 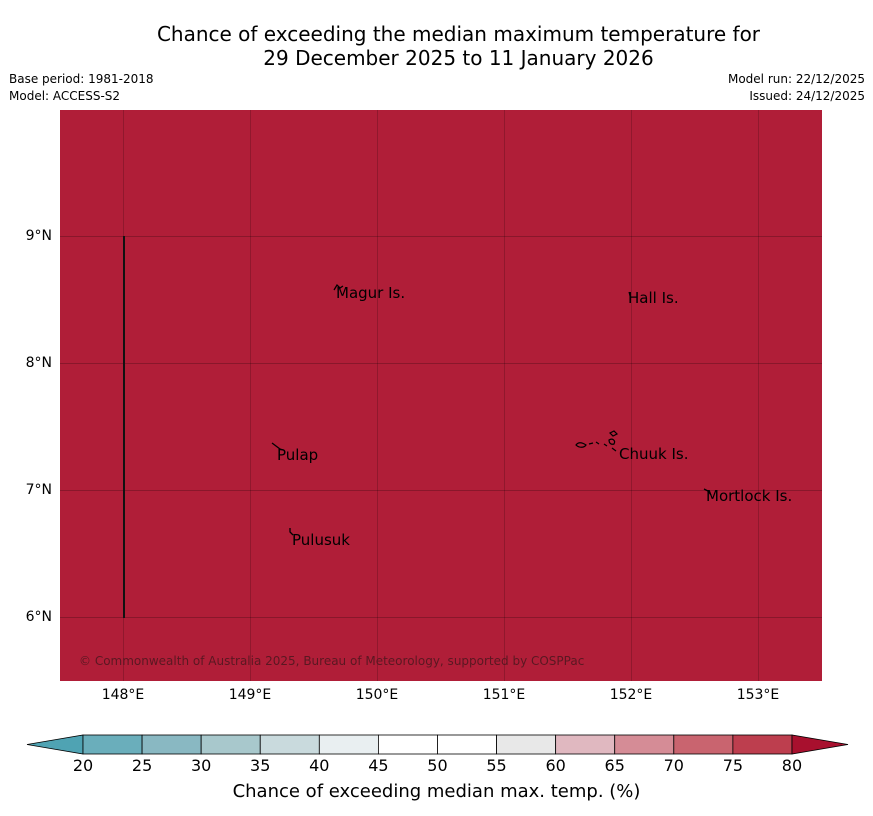 What do you see at coordinates (377, 695) in the screenshot?
I see `lon-label-150e: 150°E` at bounding box center [377, 695].